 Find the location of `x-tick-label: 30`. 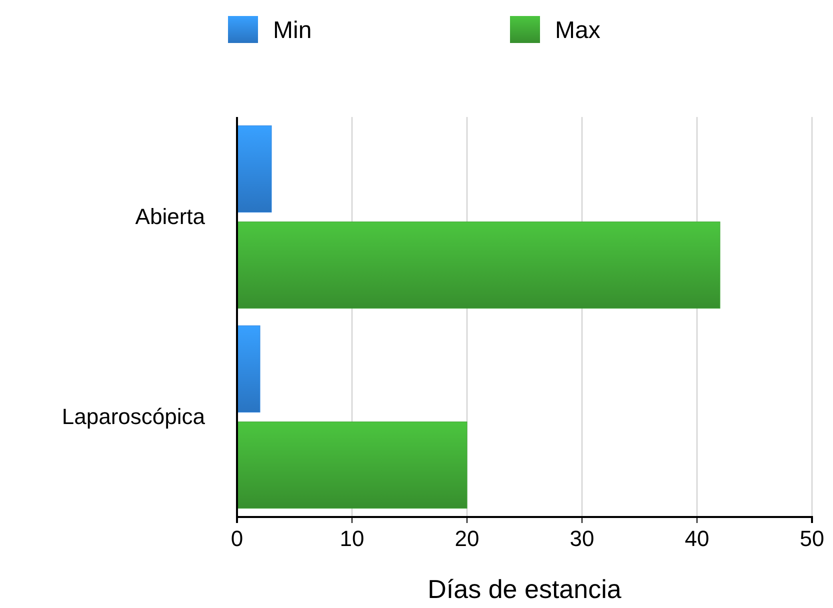

x-tick-label: 30 is located at coordinates (582, 538).